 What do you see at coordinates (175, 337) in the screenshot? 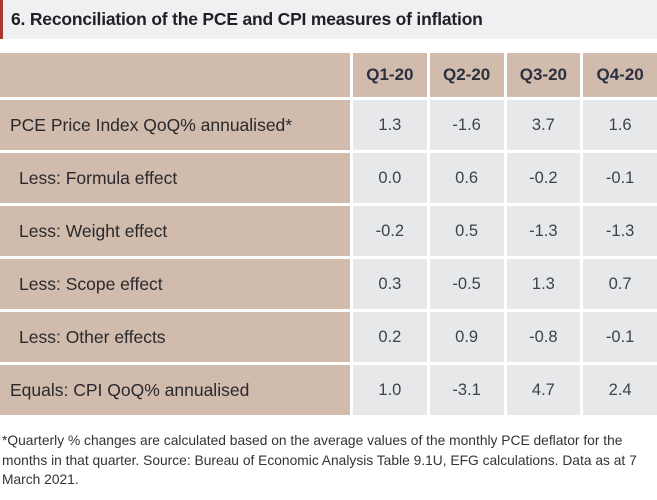
I see `row-label: Less: Other effects` at bounding box center [175, 337].